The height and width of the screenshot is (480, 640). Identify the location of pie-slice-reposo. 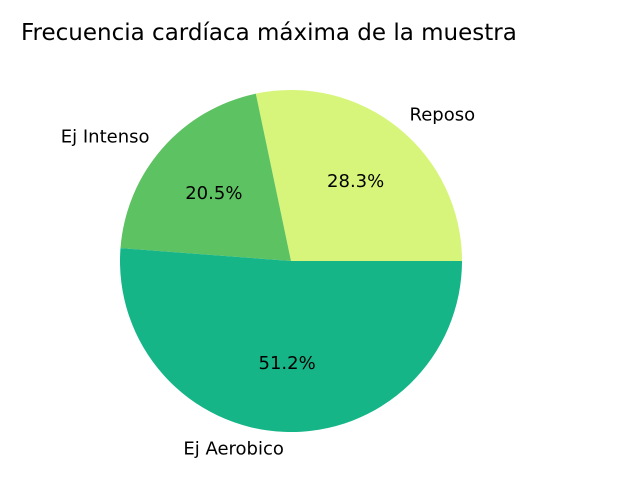
(358, 175).